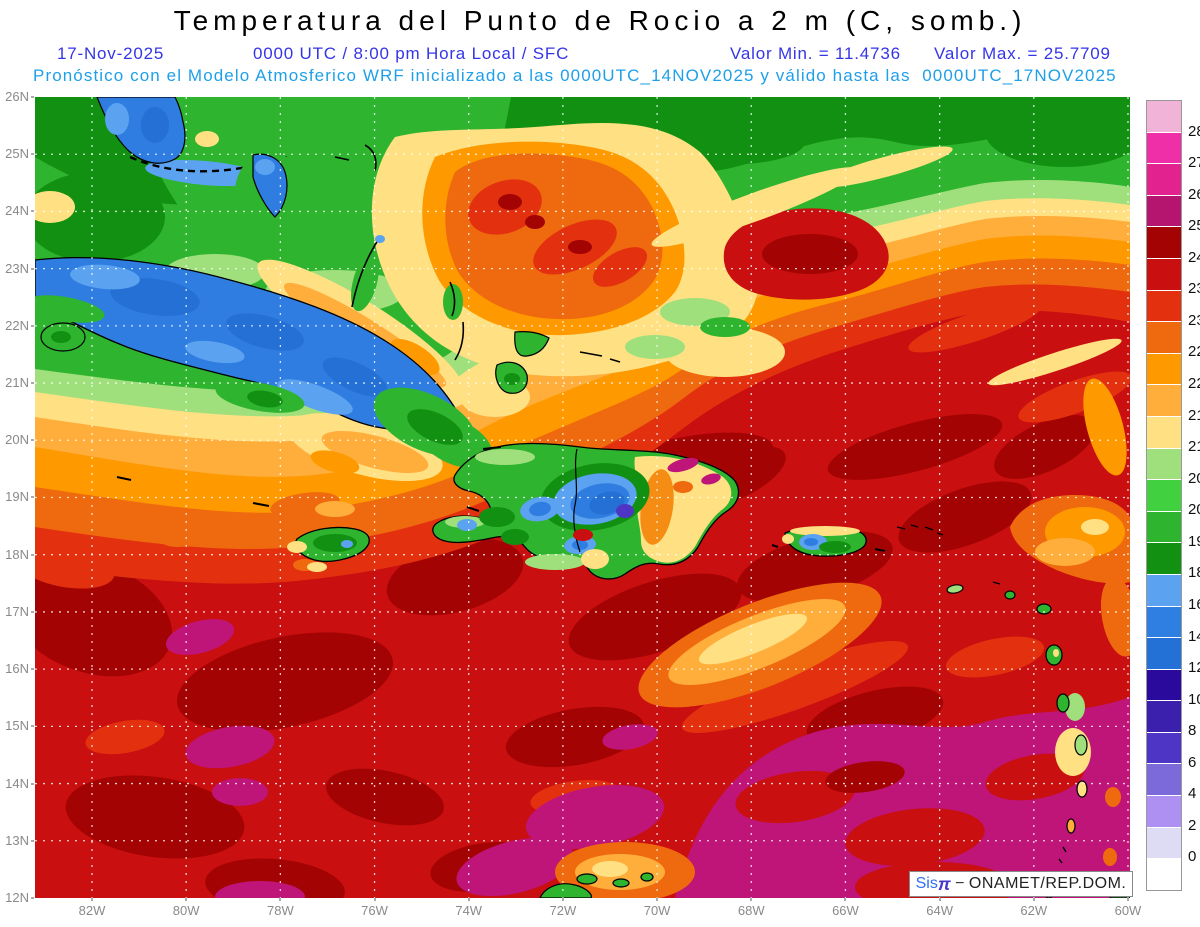  I want to click on florida-keys, so click(208, 164).